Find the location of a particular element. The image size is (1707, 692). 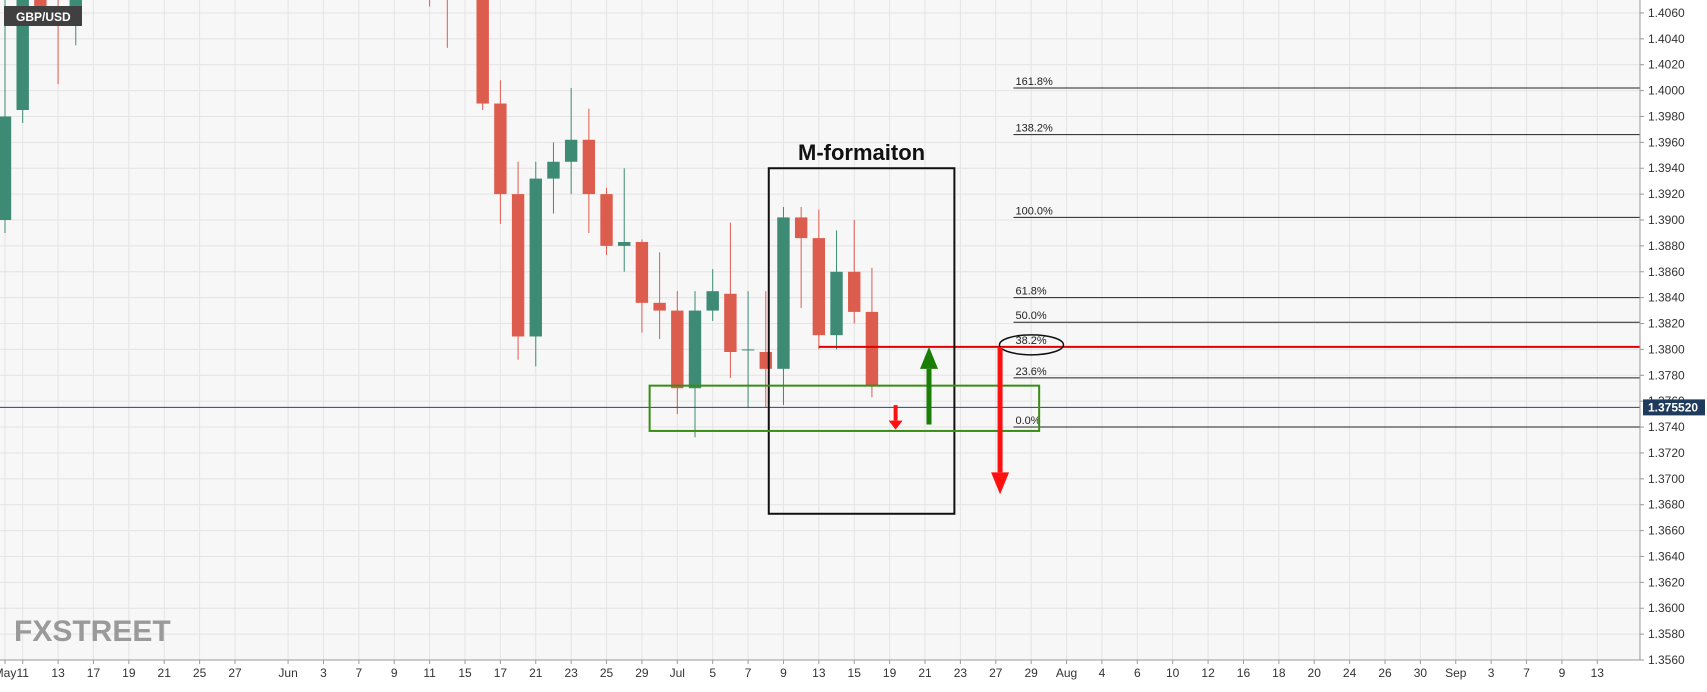

fib-level-label: 23.6% is located at coordinates (1030, 372).